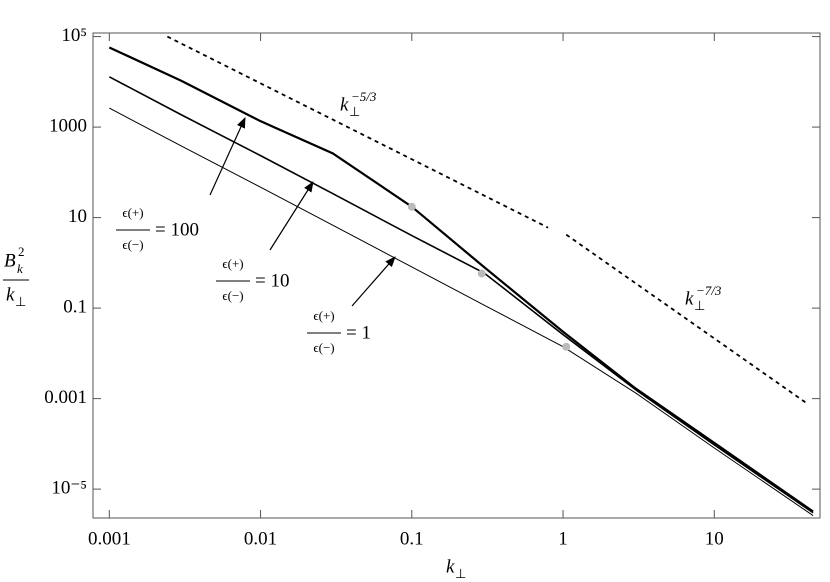 The width and height of the screenshot is (830, 582). What do you see at coordinates (20, 301) in the screenshot?
I see `y-label-den-sub: ⊥` at bounding box center [20, 301].